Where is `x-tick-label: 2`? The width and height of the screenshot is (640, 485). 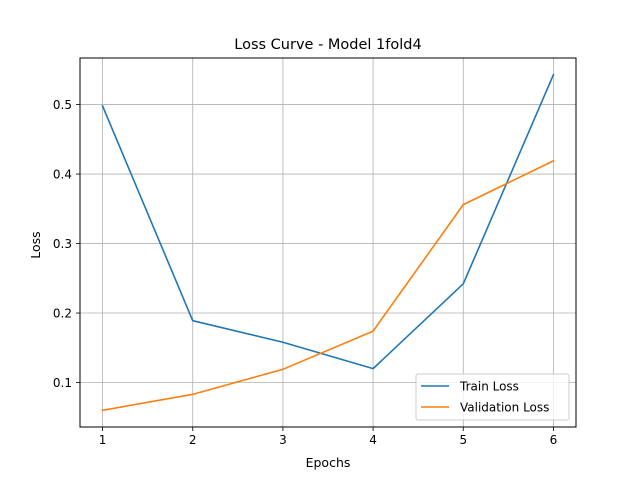 x-tick-label: 2 is located at coordinates (193, 440).